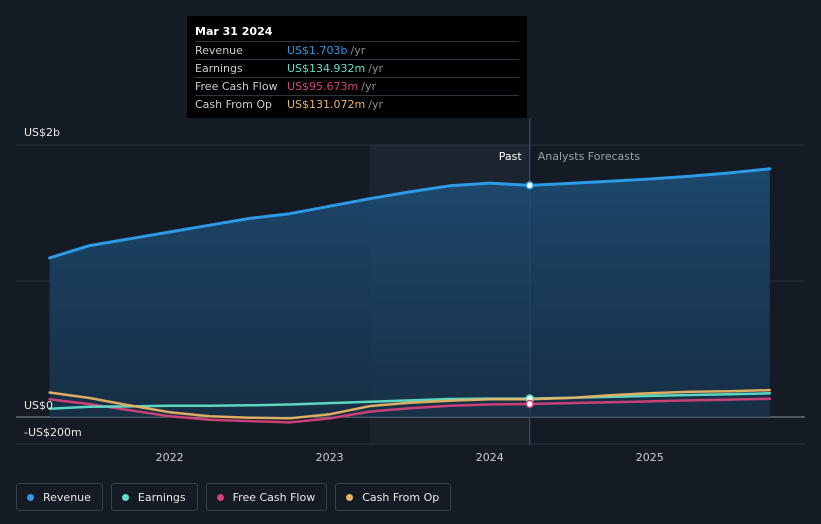  What do you see at coordinates (350, 497) in the screenshot?
I see `cash-from-op-dot-icon` at bounding box center [350, 497].